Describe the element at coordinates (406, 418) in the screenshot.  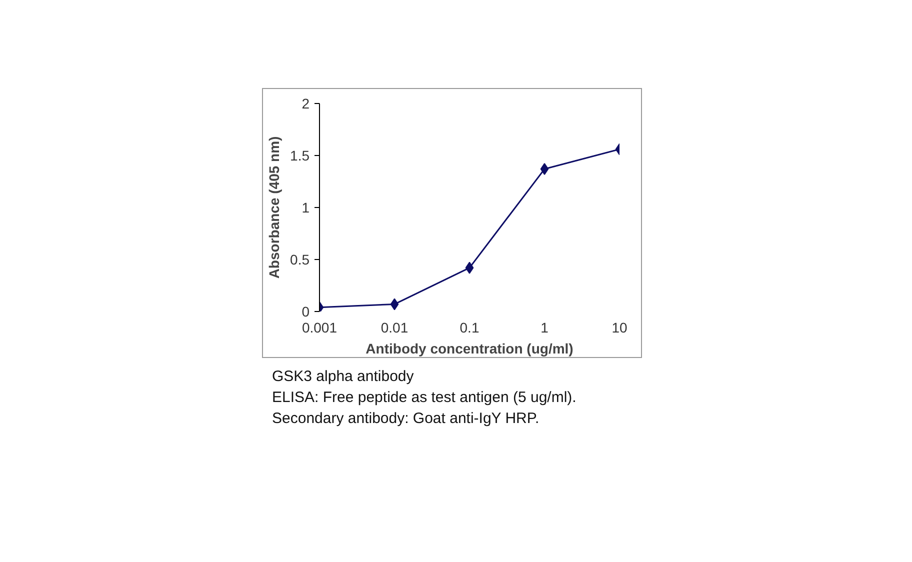
I see `text: Secondary antibody: Goat anti-IgY HRP.` at that location.